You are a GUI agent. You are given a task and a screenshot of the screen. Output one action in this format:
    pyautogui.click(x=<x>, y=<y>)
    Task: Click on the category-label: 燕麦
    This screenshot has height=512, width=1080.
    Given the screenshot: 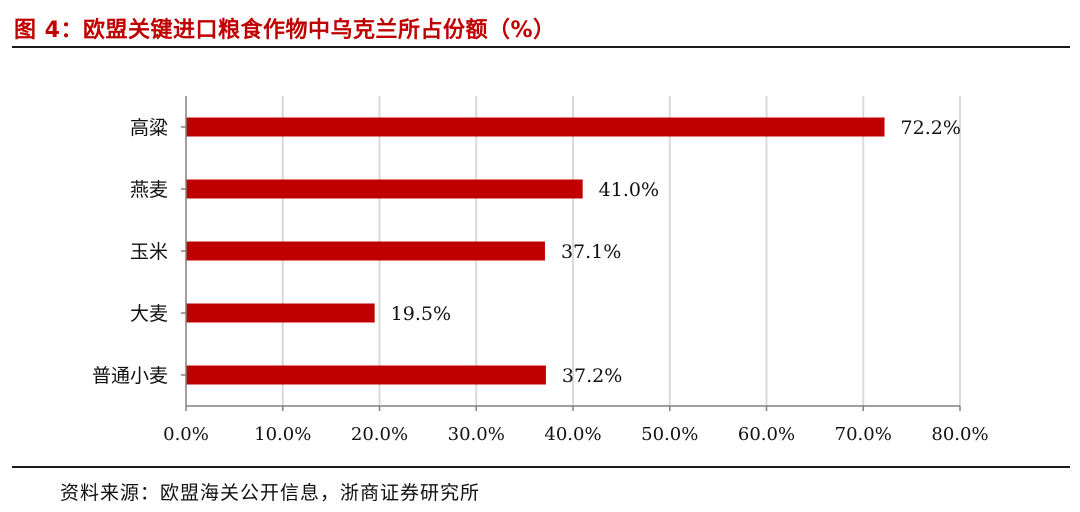 What is the action you would take?
    pyautogui.click(x=149, y=190)
    